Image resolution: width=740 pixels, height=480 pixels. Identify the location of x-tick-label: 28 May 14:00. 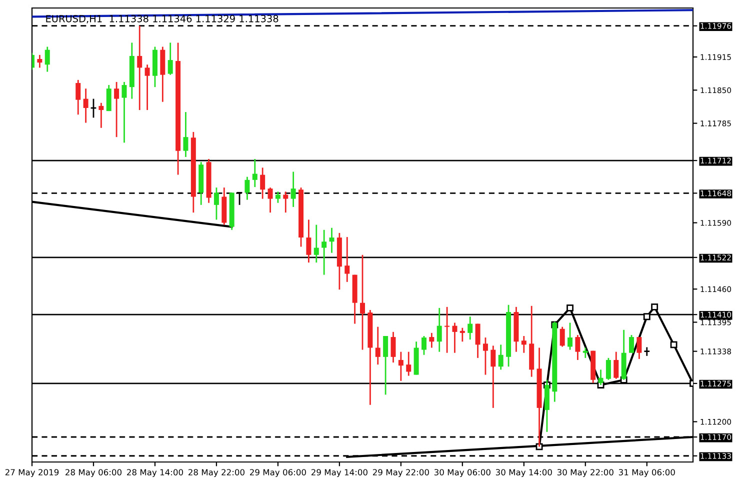
(155, 473).